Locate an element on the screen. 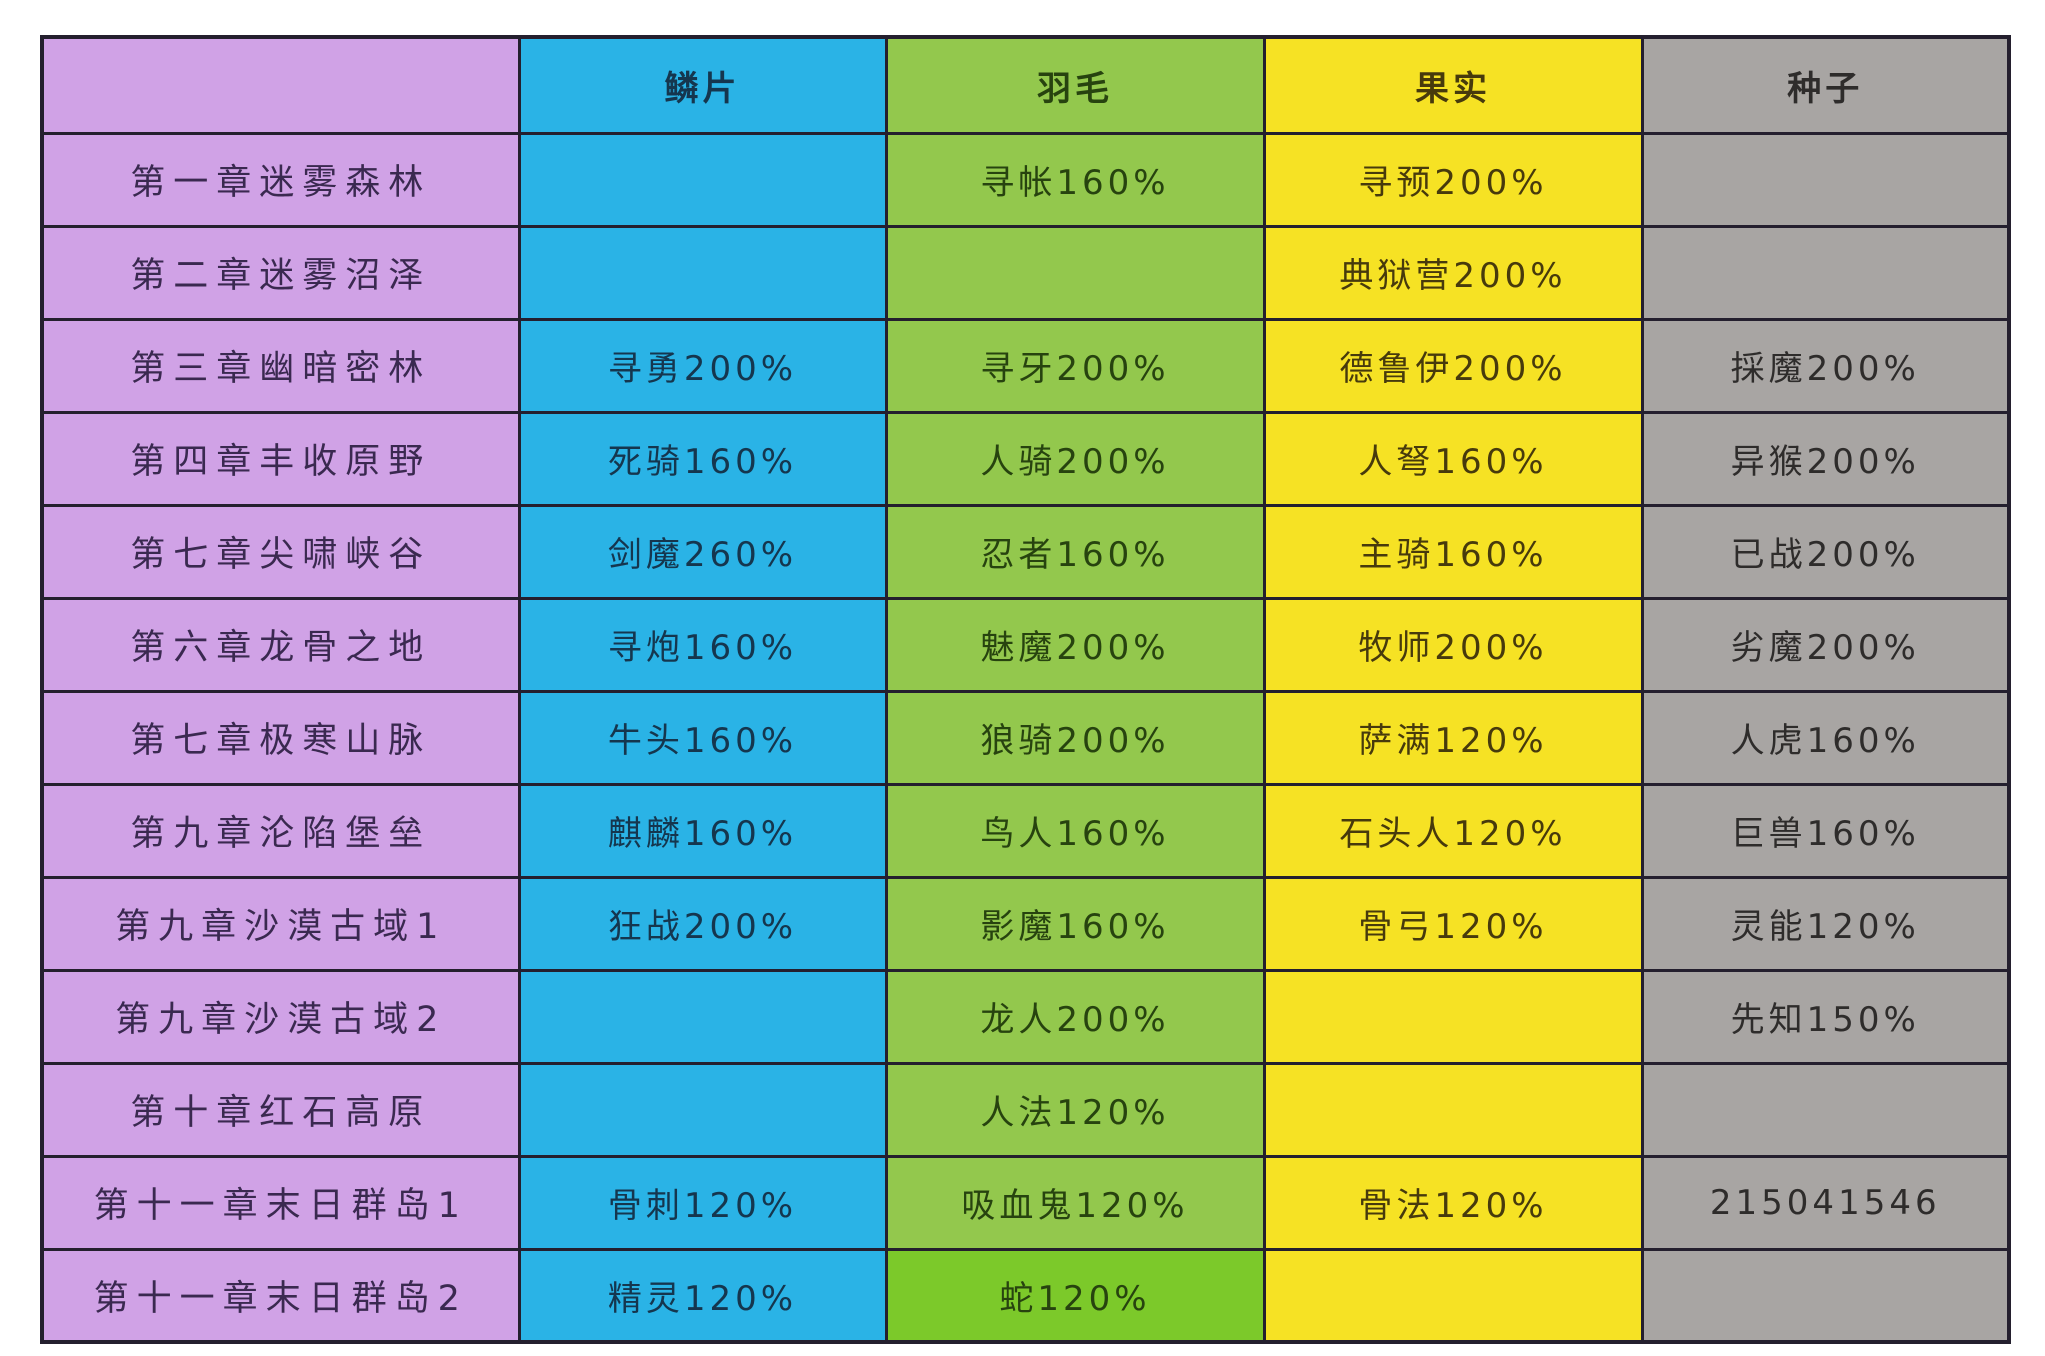  table-row: 第十章红石高原 人法120% is located at coordinates (1025, 1109).